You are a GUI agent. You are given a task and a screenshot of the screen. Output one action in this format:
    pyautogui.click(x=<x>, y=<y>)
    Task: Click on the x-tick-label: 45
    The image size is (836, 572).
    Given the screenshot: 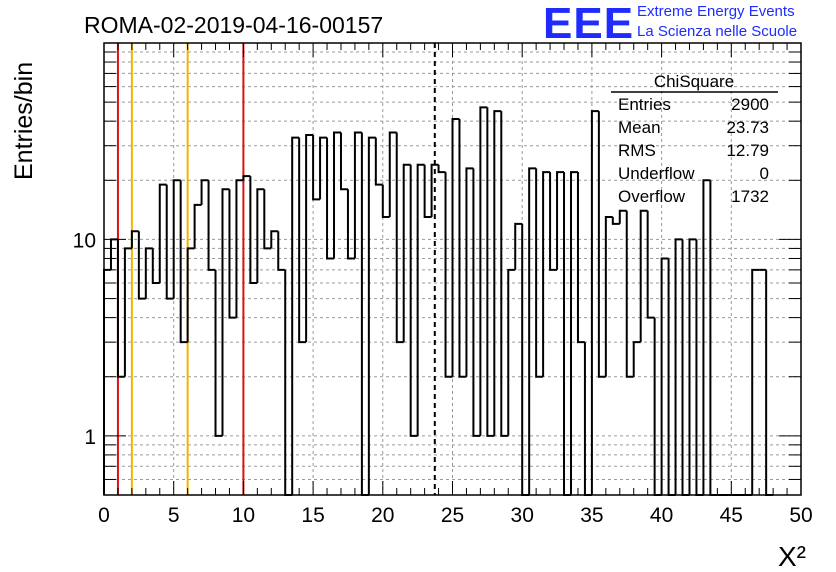 What is the action you would take?
    pyautogui.click(x=731, y=515)
    